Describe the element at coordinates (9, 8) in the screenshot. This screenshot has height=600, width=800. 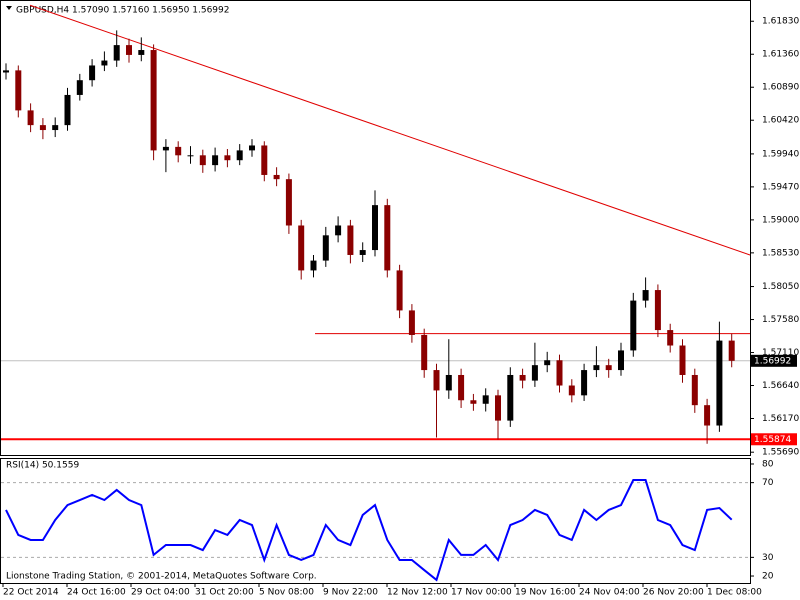
I see `menu-arrow` at that location.